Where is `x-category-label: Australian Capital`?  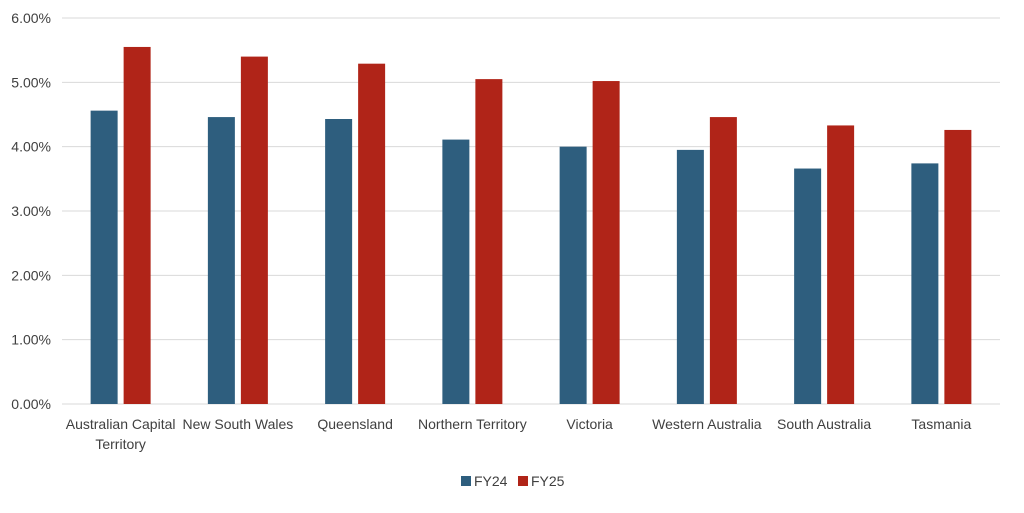 x-category-label: Australian Capital is located at coordinates (121, 424).